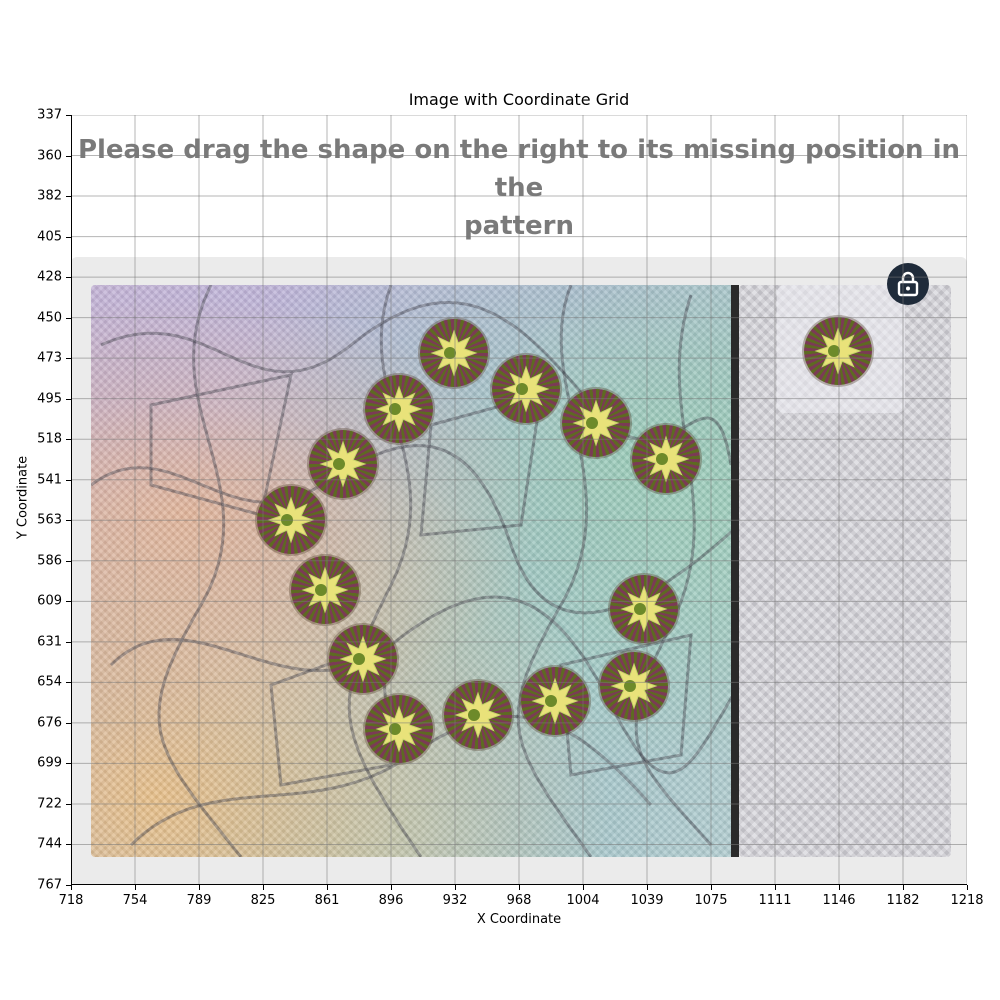 This screenshot has width=1000, height=1000. What do you see at coordinates (71, 900) in the screenshot?
I see `x-tick-label: 718` at bounding box center [71, 900].